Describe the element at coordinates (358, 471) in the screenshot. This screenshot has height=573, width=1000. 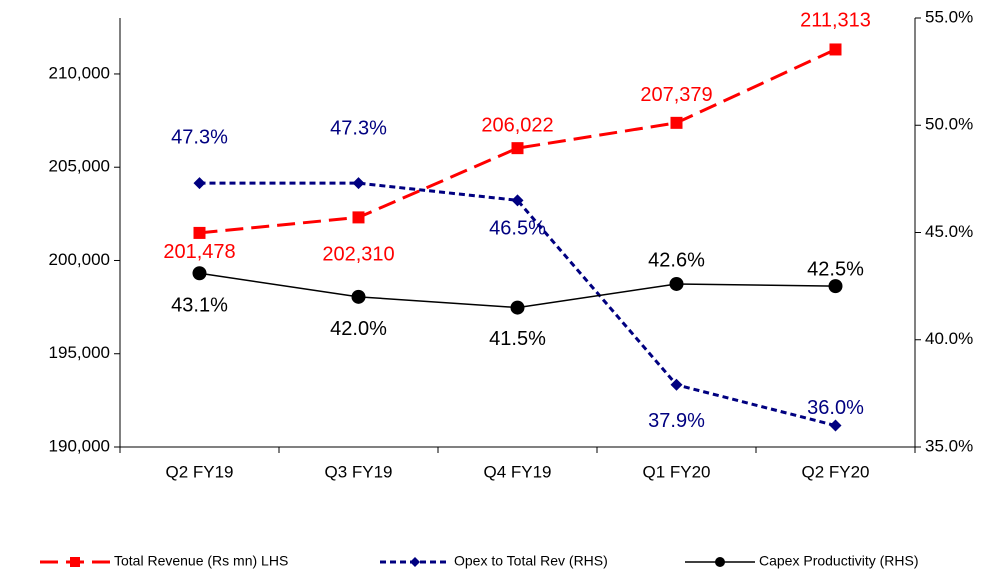
I see `x-tick-label: Q3 FY19` at that location.